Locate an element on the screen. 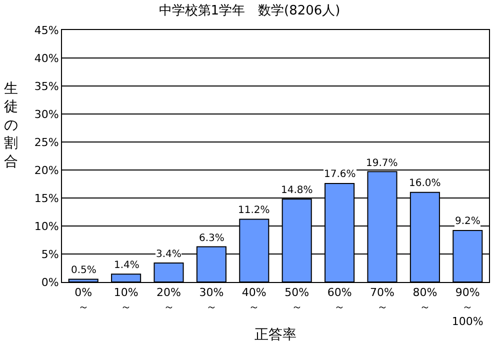 The width and height of the screenshot is (499, 350). y-tick-label: 15% is located at coordinates (46, 198).